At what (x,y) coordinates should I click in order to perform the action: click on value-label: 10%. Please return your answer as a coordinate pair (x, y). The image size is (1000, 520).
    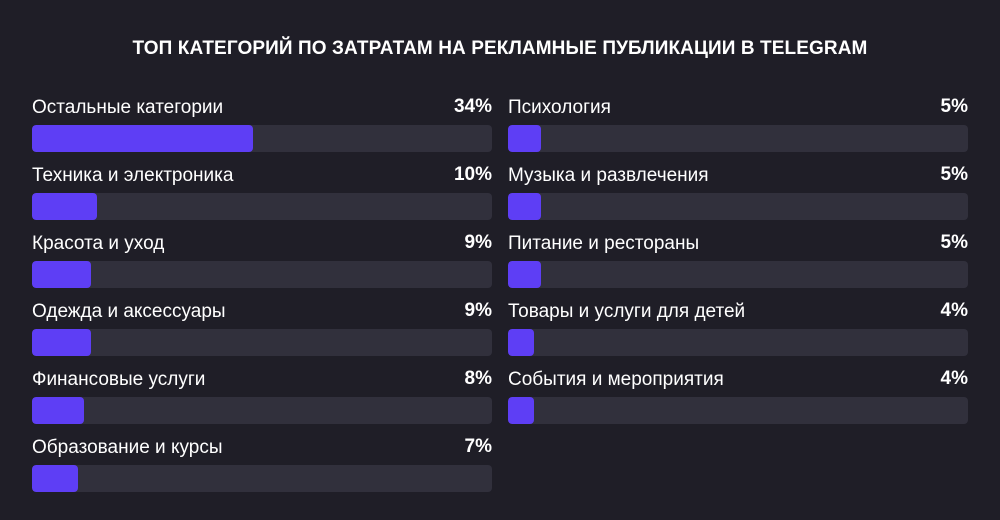
    Looking at the image, I should click on (472, 174).